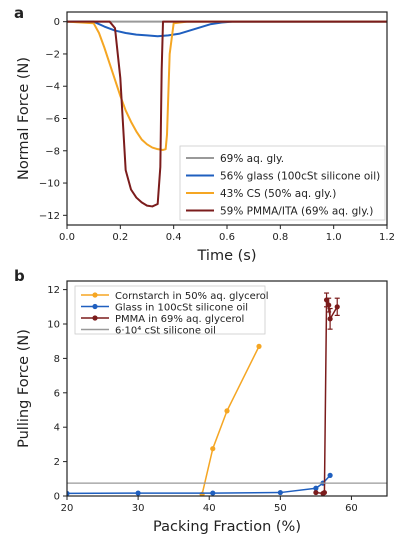 This screenshot has width=415, height=547. What do you see at coordinates (53, 290) in the screenshot?
I see `y-tick-label: 12` at bounding box center [53, 290].